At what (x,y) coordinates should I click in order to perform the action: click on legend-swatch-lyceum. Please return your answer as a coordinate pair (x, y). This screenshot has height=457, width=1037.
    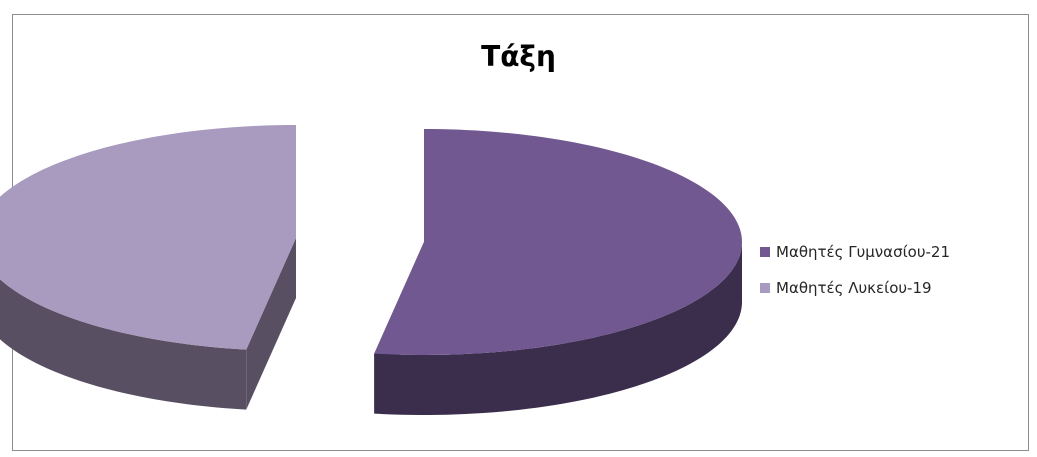
    Looking at the image, I should click on (765, 288).